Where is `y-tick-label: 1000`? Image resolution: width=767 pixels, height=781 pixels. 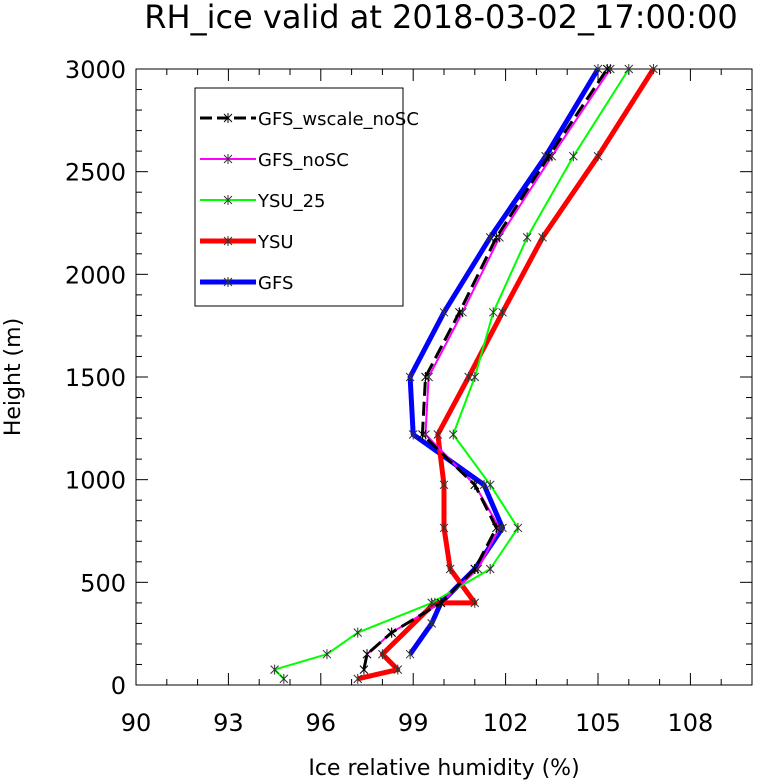 y-tick-label: 1000 is located at coordinates (95, 481).